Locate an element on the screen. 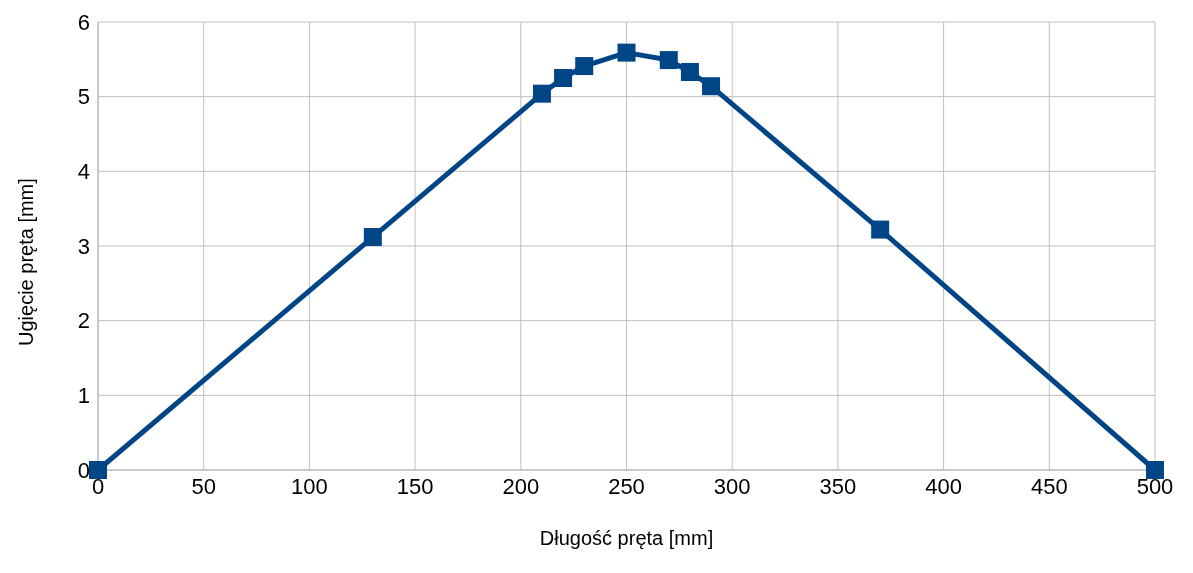 This screenshot has width=1193, height=573. x-tick-label: 350 is located at coordinates (838, 486).